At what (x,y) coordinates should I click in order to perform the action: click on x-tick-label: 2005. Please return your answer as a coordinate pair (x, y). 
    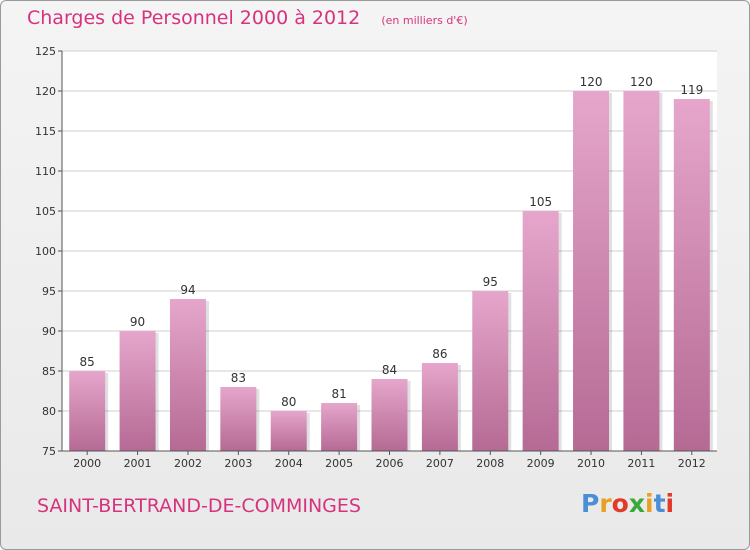
    Looking at the image, I should click on (339, 463).